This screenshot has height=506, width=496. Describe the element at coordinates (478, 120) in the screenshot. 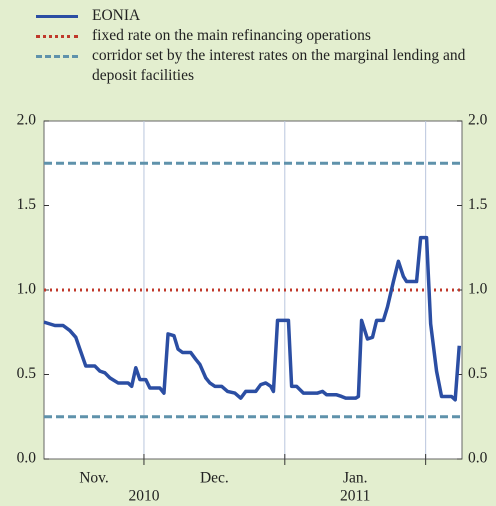

I see `y2-tick-label: 2.0` at that location.